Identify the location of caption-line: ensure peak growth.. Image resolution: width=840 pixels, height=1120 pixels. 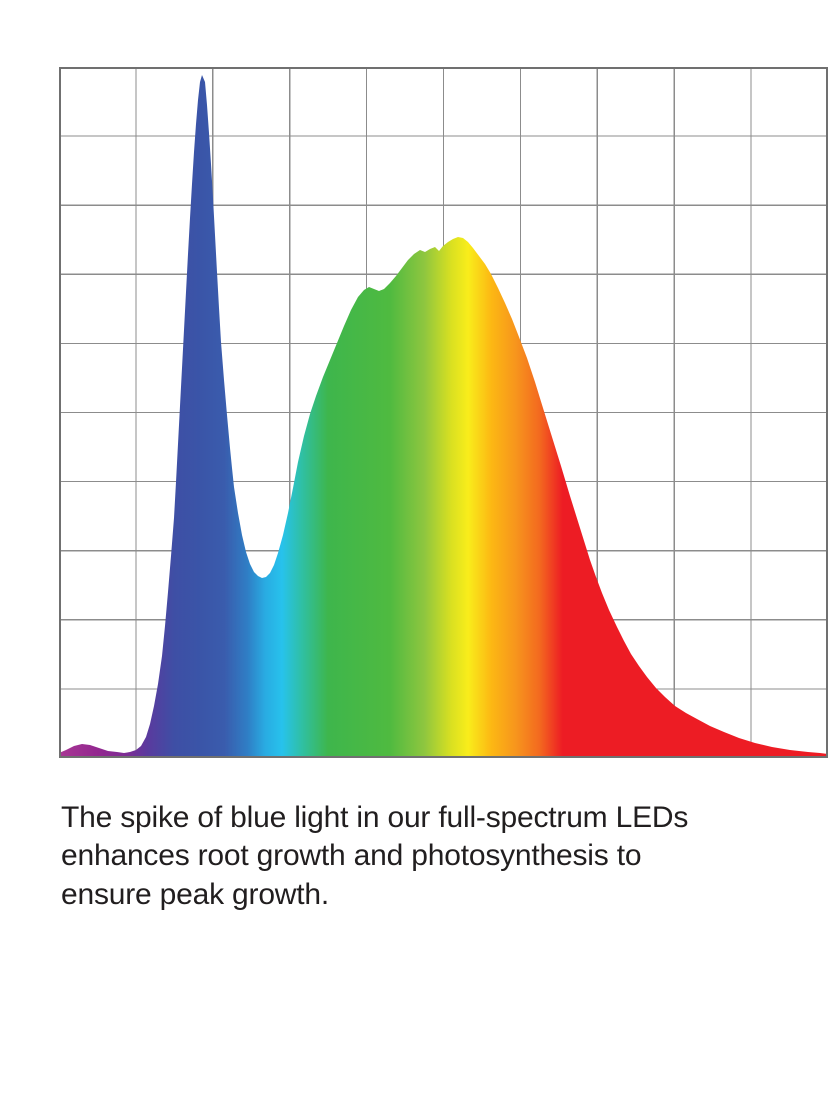
(195, 894).